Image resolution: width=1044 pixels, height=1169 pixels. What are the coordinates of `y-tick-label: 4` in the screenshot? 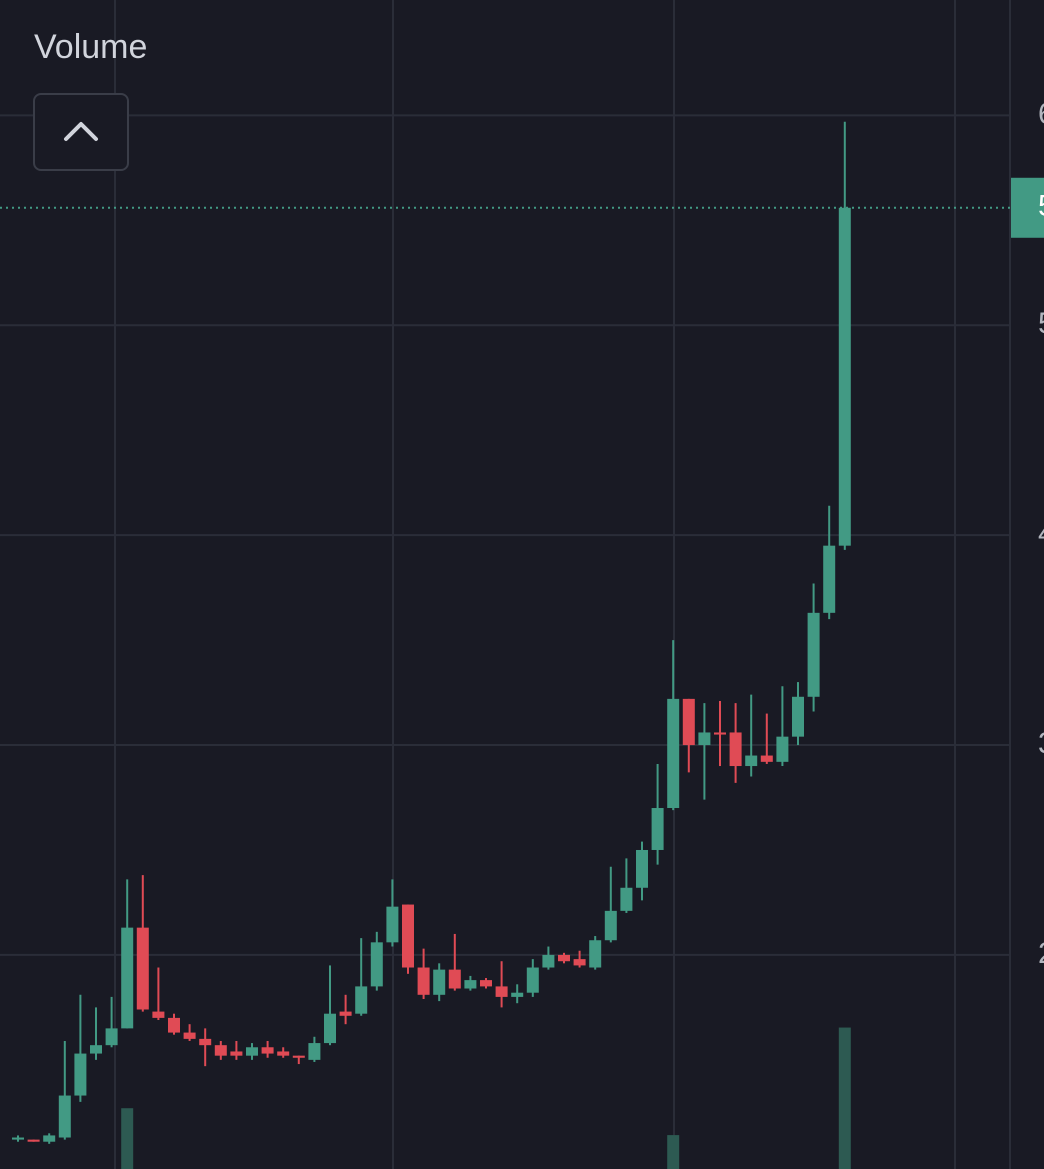 It's located at (1041, 533).